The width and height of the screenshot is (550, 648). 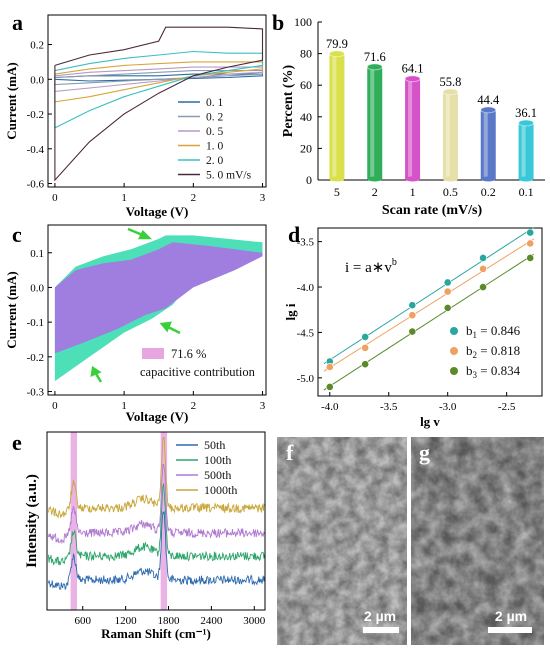 What do you see at coordinates (17, 234) in the screenshot?
I see `panel-label-c: c` at bounding box center [17, 234].